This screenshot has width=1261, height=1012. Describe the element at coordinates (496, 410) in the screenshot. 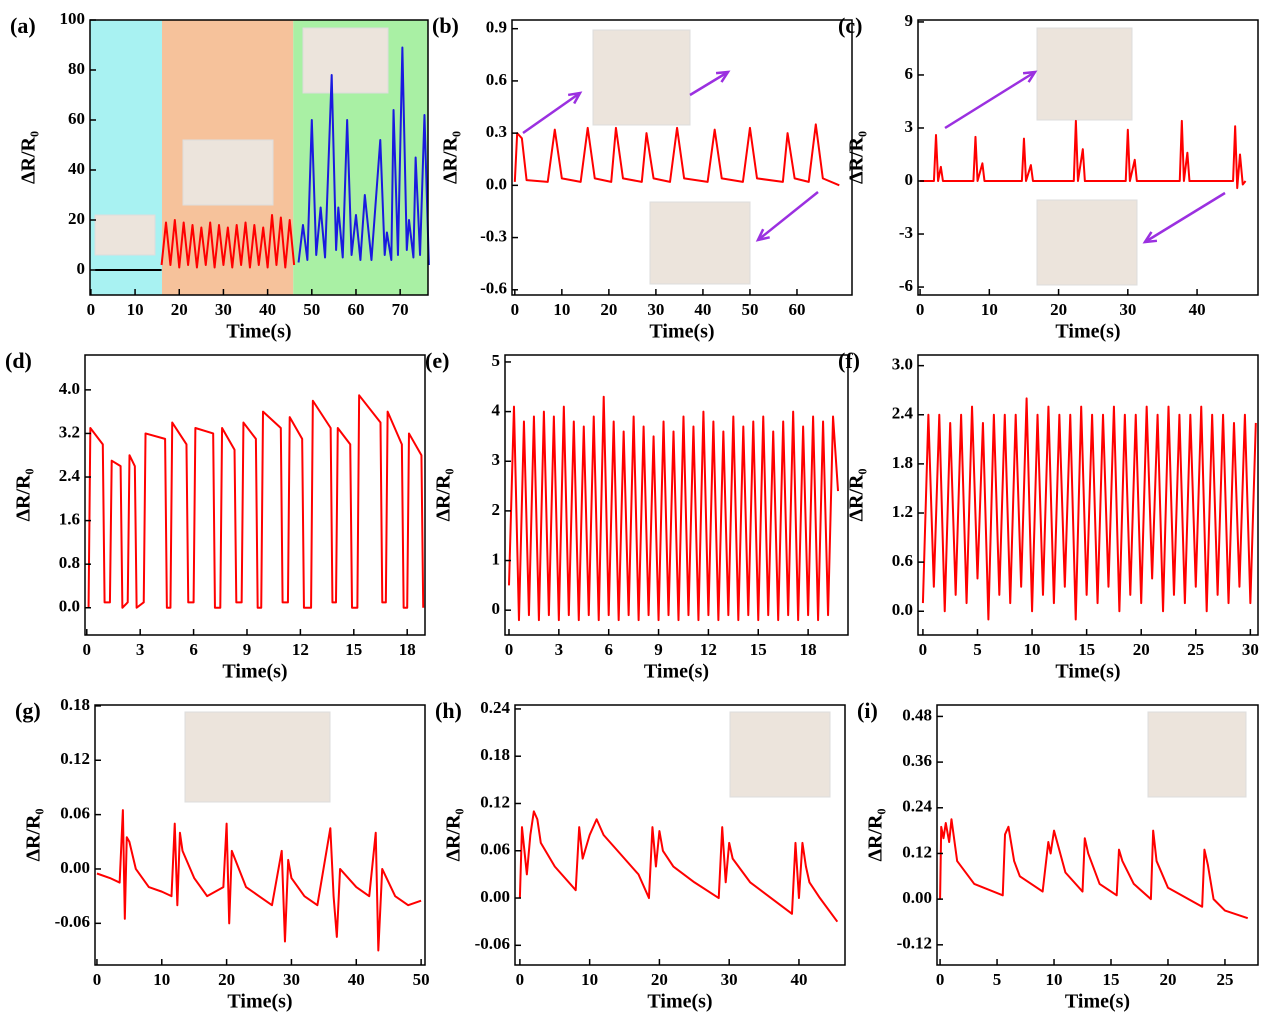

I see `y-tick-label: 4` at that location.